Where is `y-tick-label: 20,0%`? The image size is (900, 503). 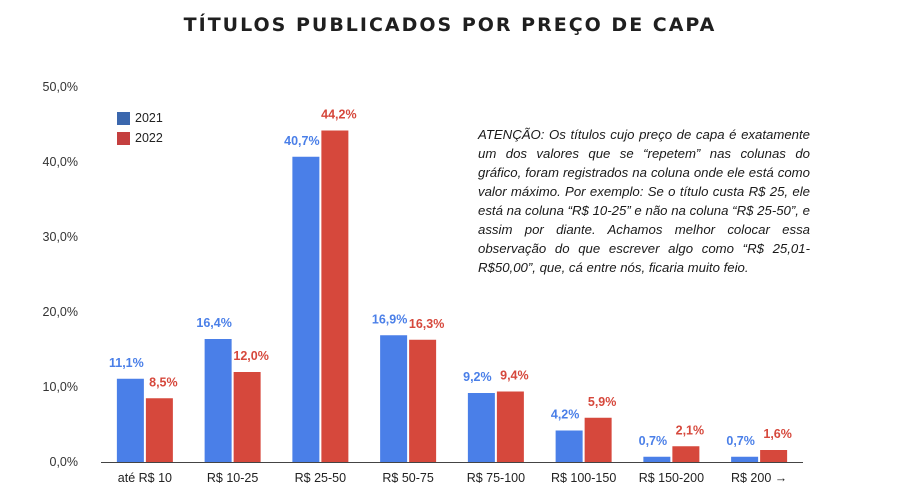 y-tick-label: 20,0% is located at coordinates (60, 312).